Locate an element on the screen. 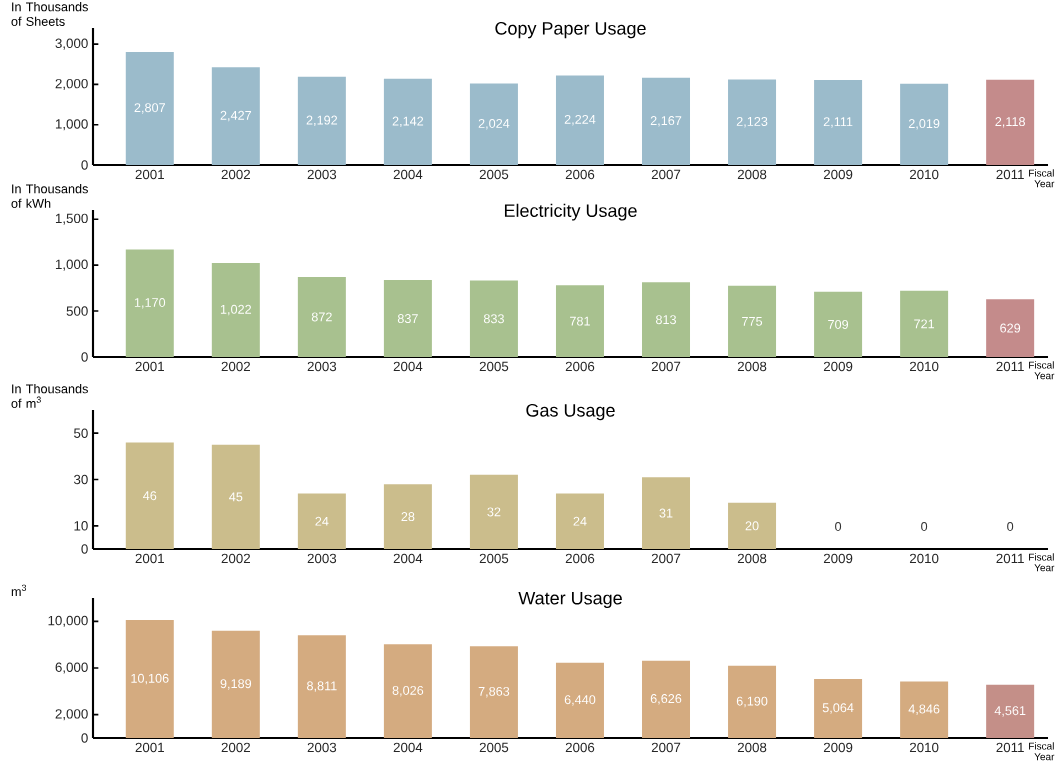  y-axis-title: m$^{3}$ is located at coordinates (19, 590).